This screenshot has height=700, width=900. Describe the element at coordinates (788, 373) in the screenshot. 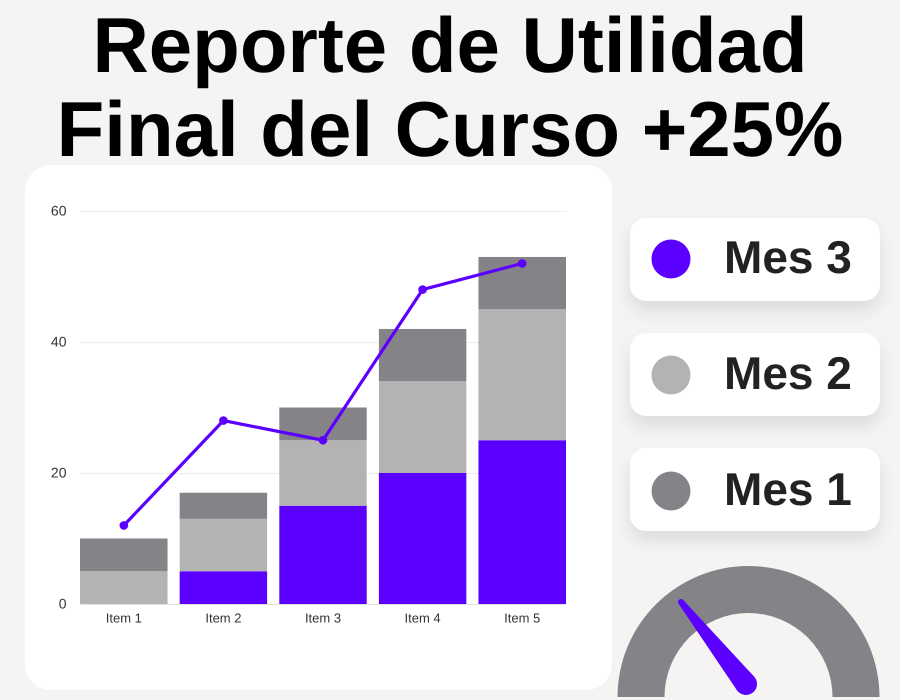

I see `legend-label: Mes 2` at that location.